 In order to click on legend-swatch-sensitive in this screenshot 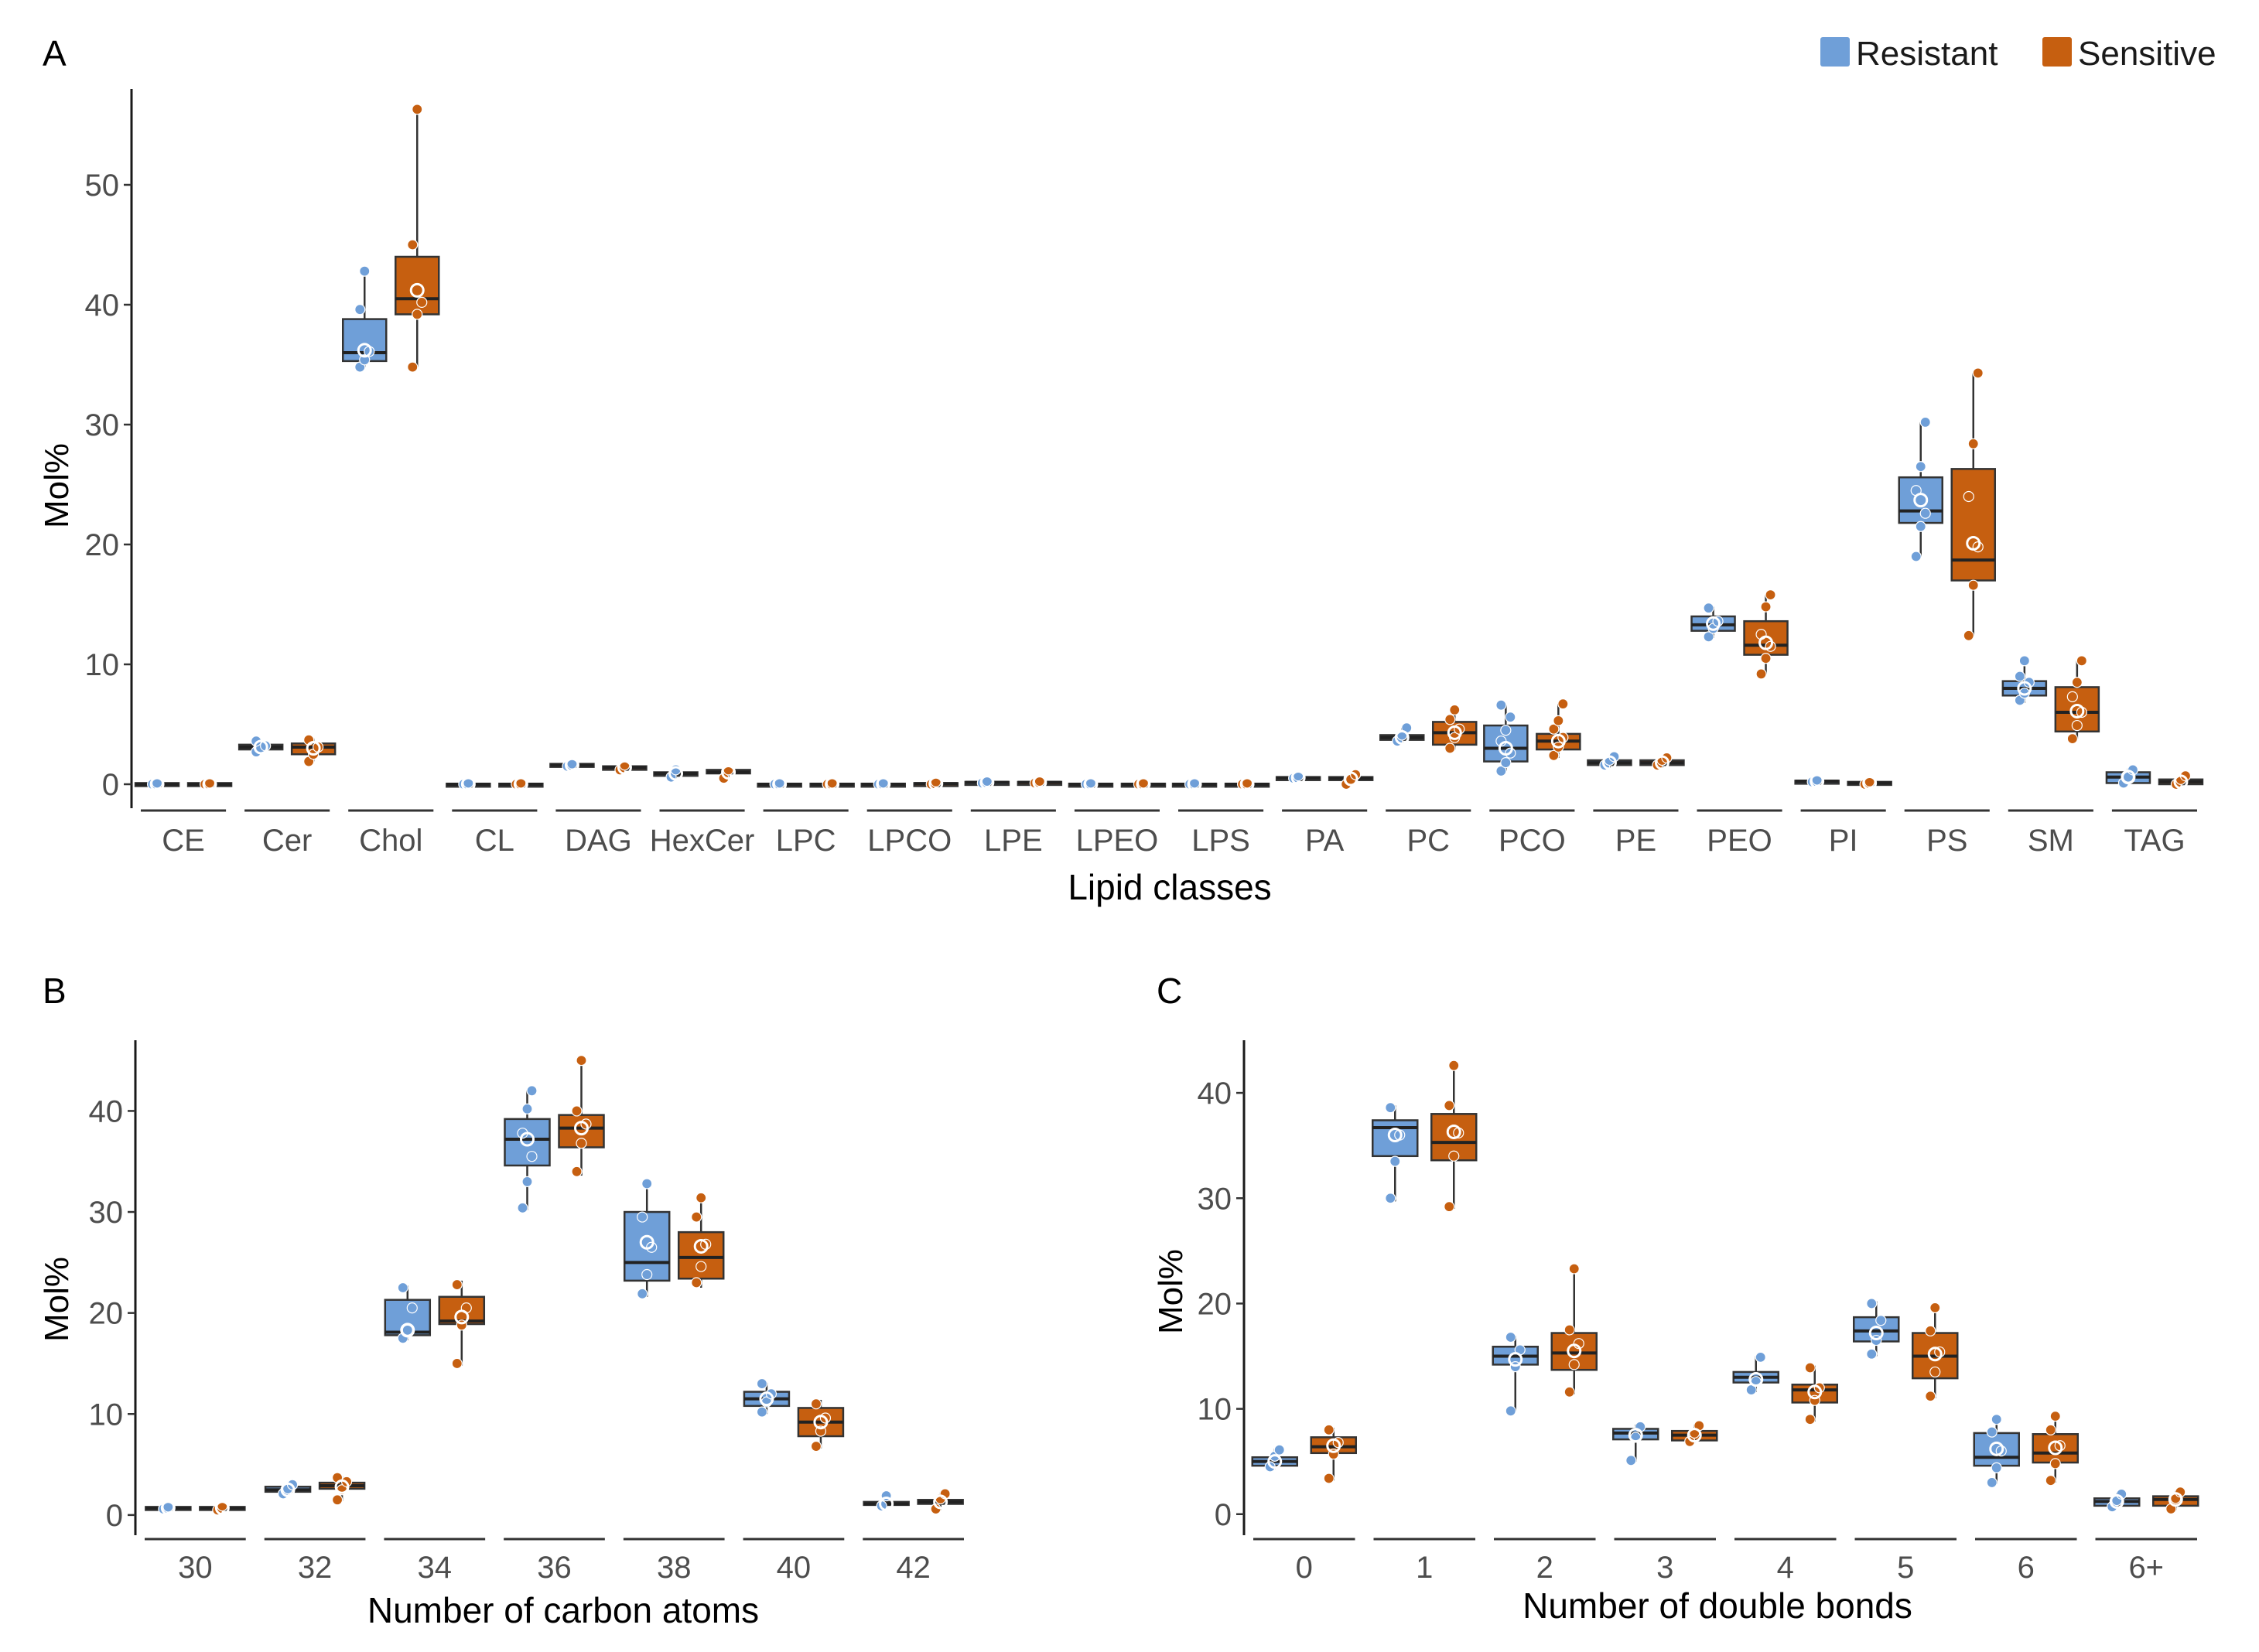, I will do `click(2057, 52)`.